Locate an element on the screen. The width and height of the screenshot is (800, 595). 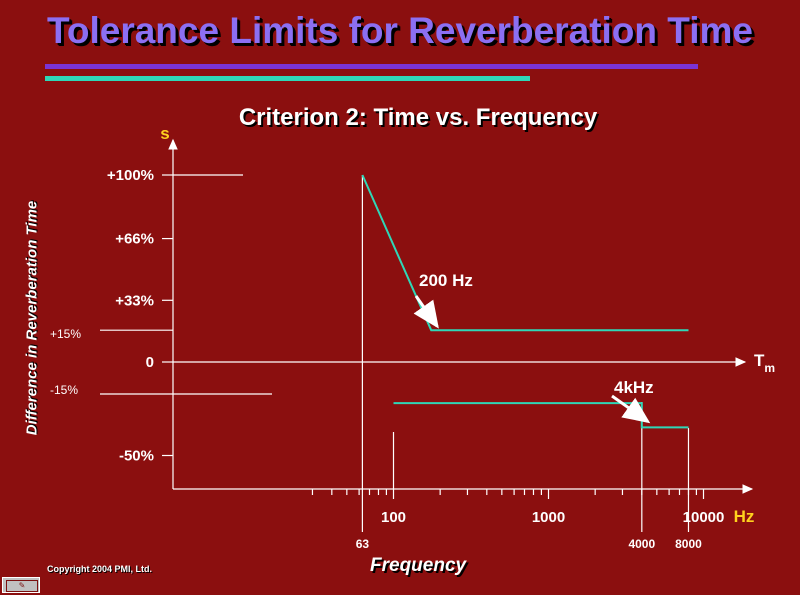
x-marker-label: 8000 is located at coordinates (688, 544).